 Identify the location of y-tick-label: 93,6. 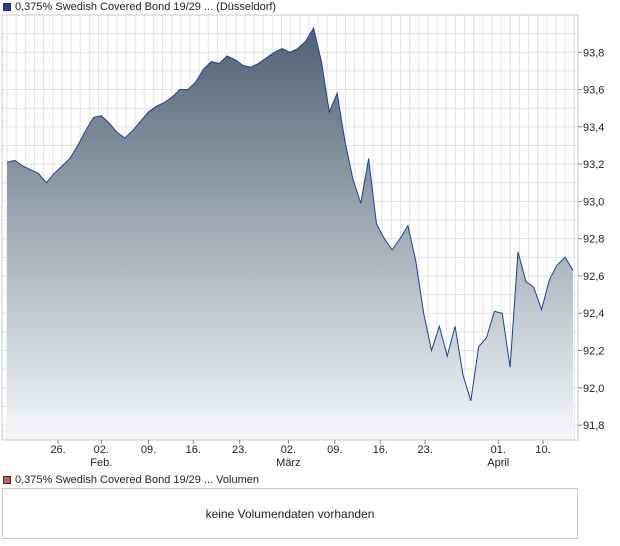
(593, 91).